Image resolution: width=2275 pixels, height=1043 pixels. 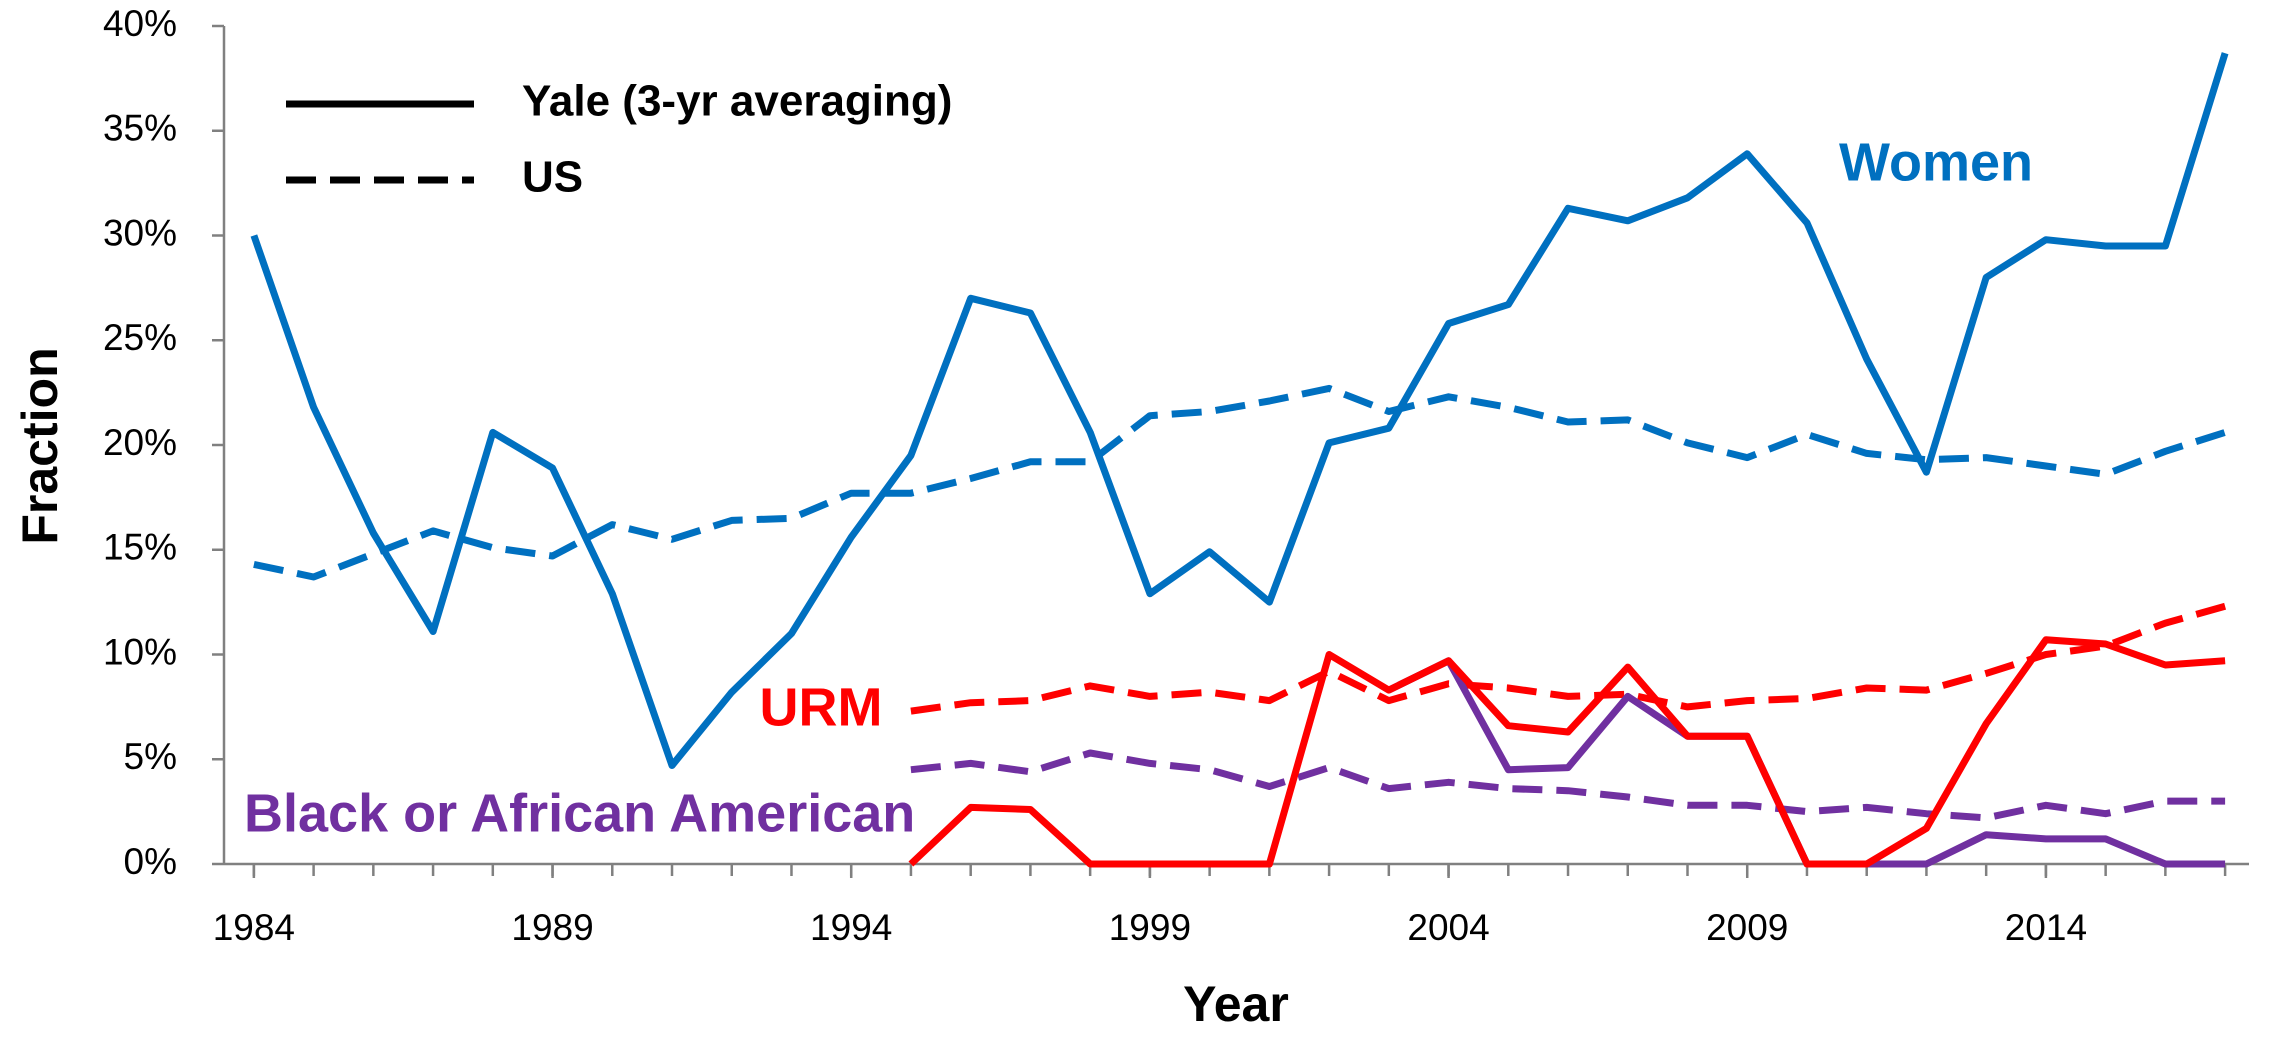 What do you see at coordinates (1936, 162) in the screenshot?
I see `series-annotation: Women` at bounding box center [1936, 162].